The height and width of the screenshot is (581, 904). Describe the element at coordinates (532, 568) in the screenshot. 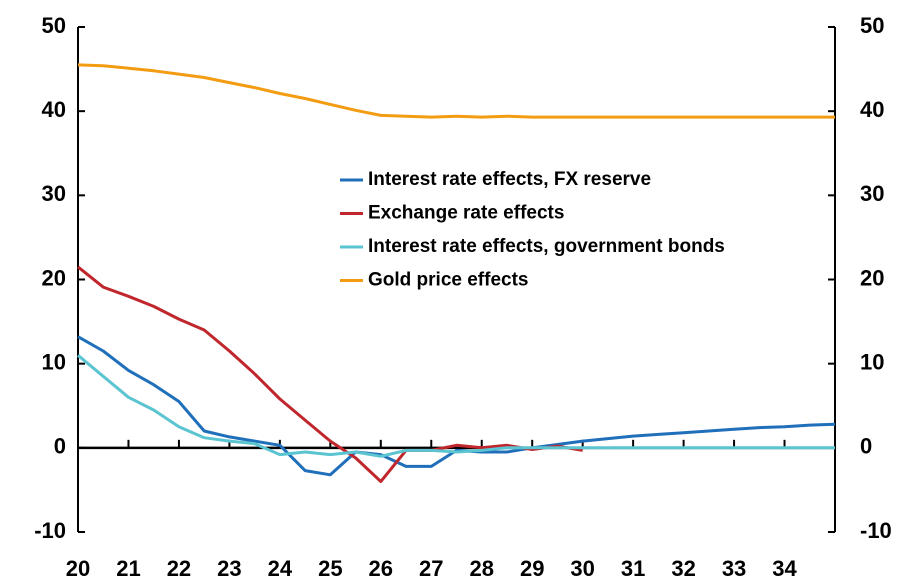

I see `x-tick-label: 29` at that location.